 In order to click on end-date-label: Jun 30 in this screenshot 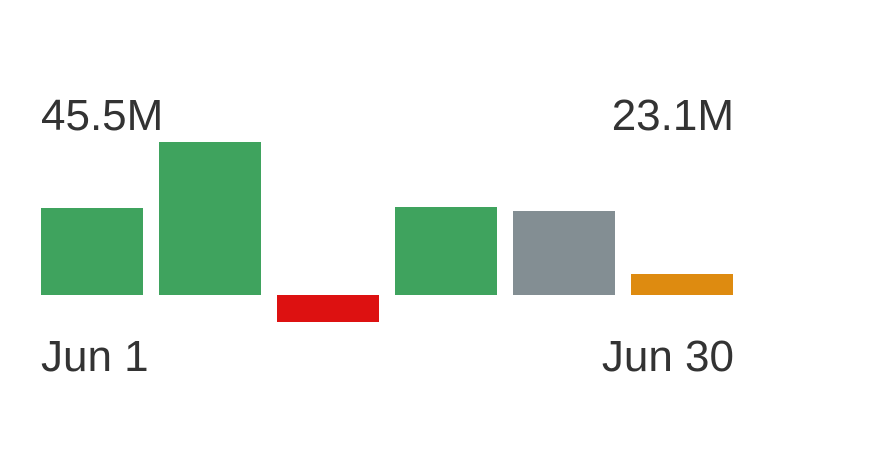, I will do `click(668, 356)`.